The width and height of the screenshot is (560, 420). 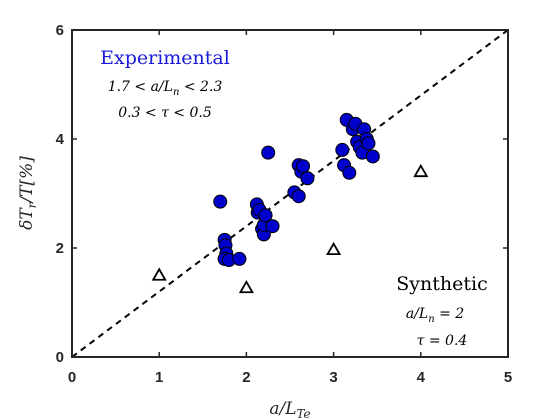 I want to click on x-tick-label: 3, so click(x=333, y=377).